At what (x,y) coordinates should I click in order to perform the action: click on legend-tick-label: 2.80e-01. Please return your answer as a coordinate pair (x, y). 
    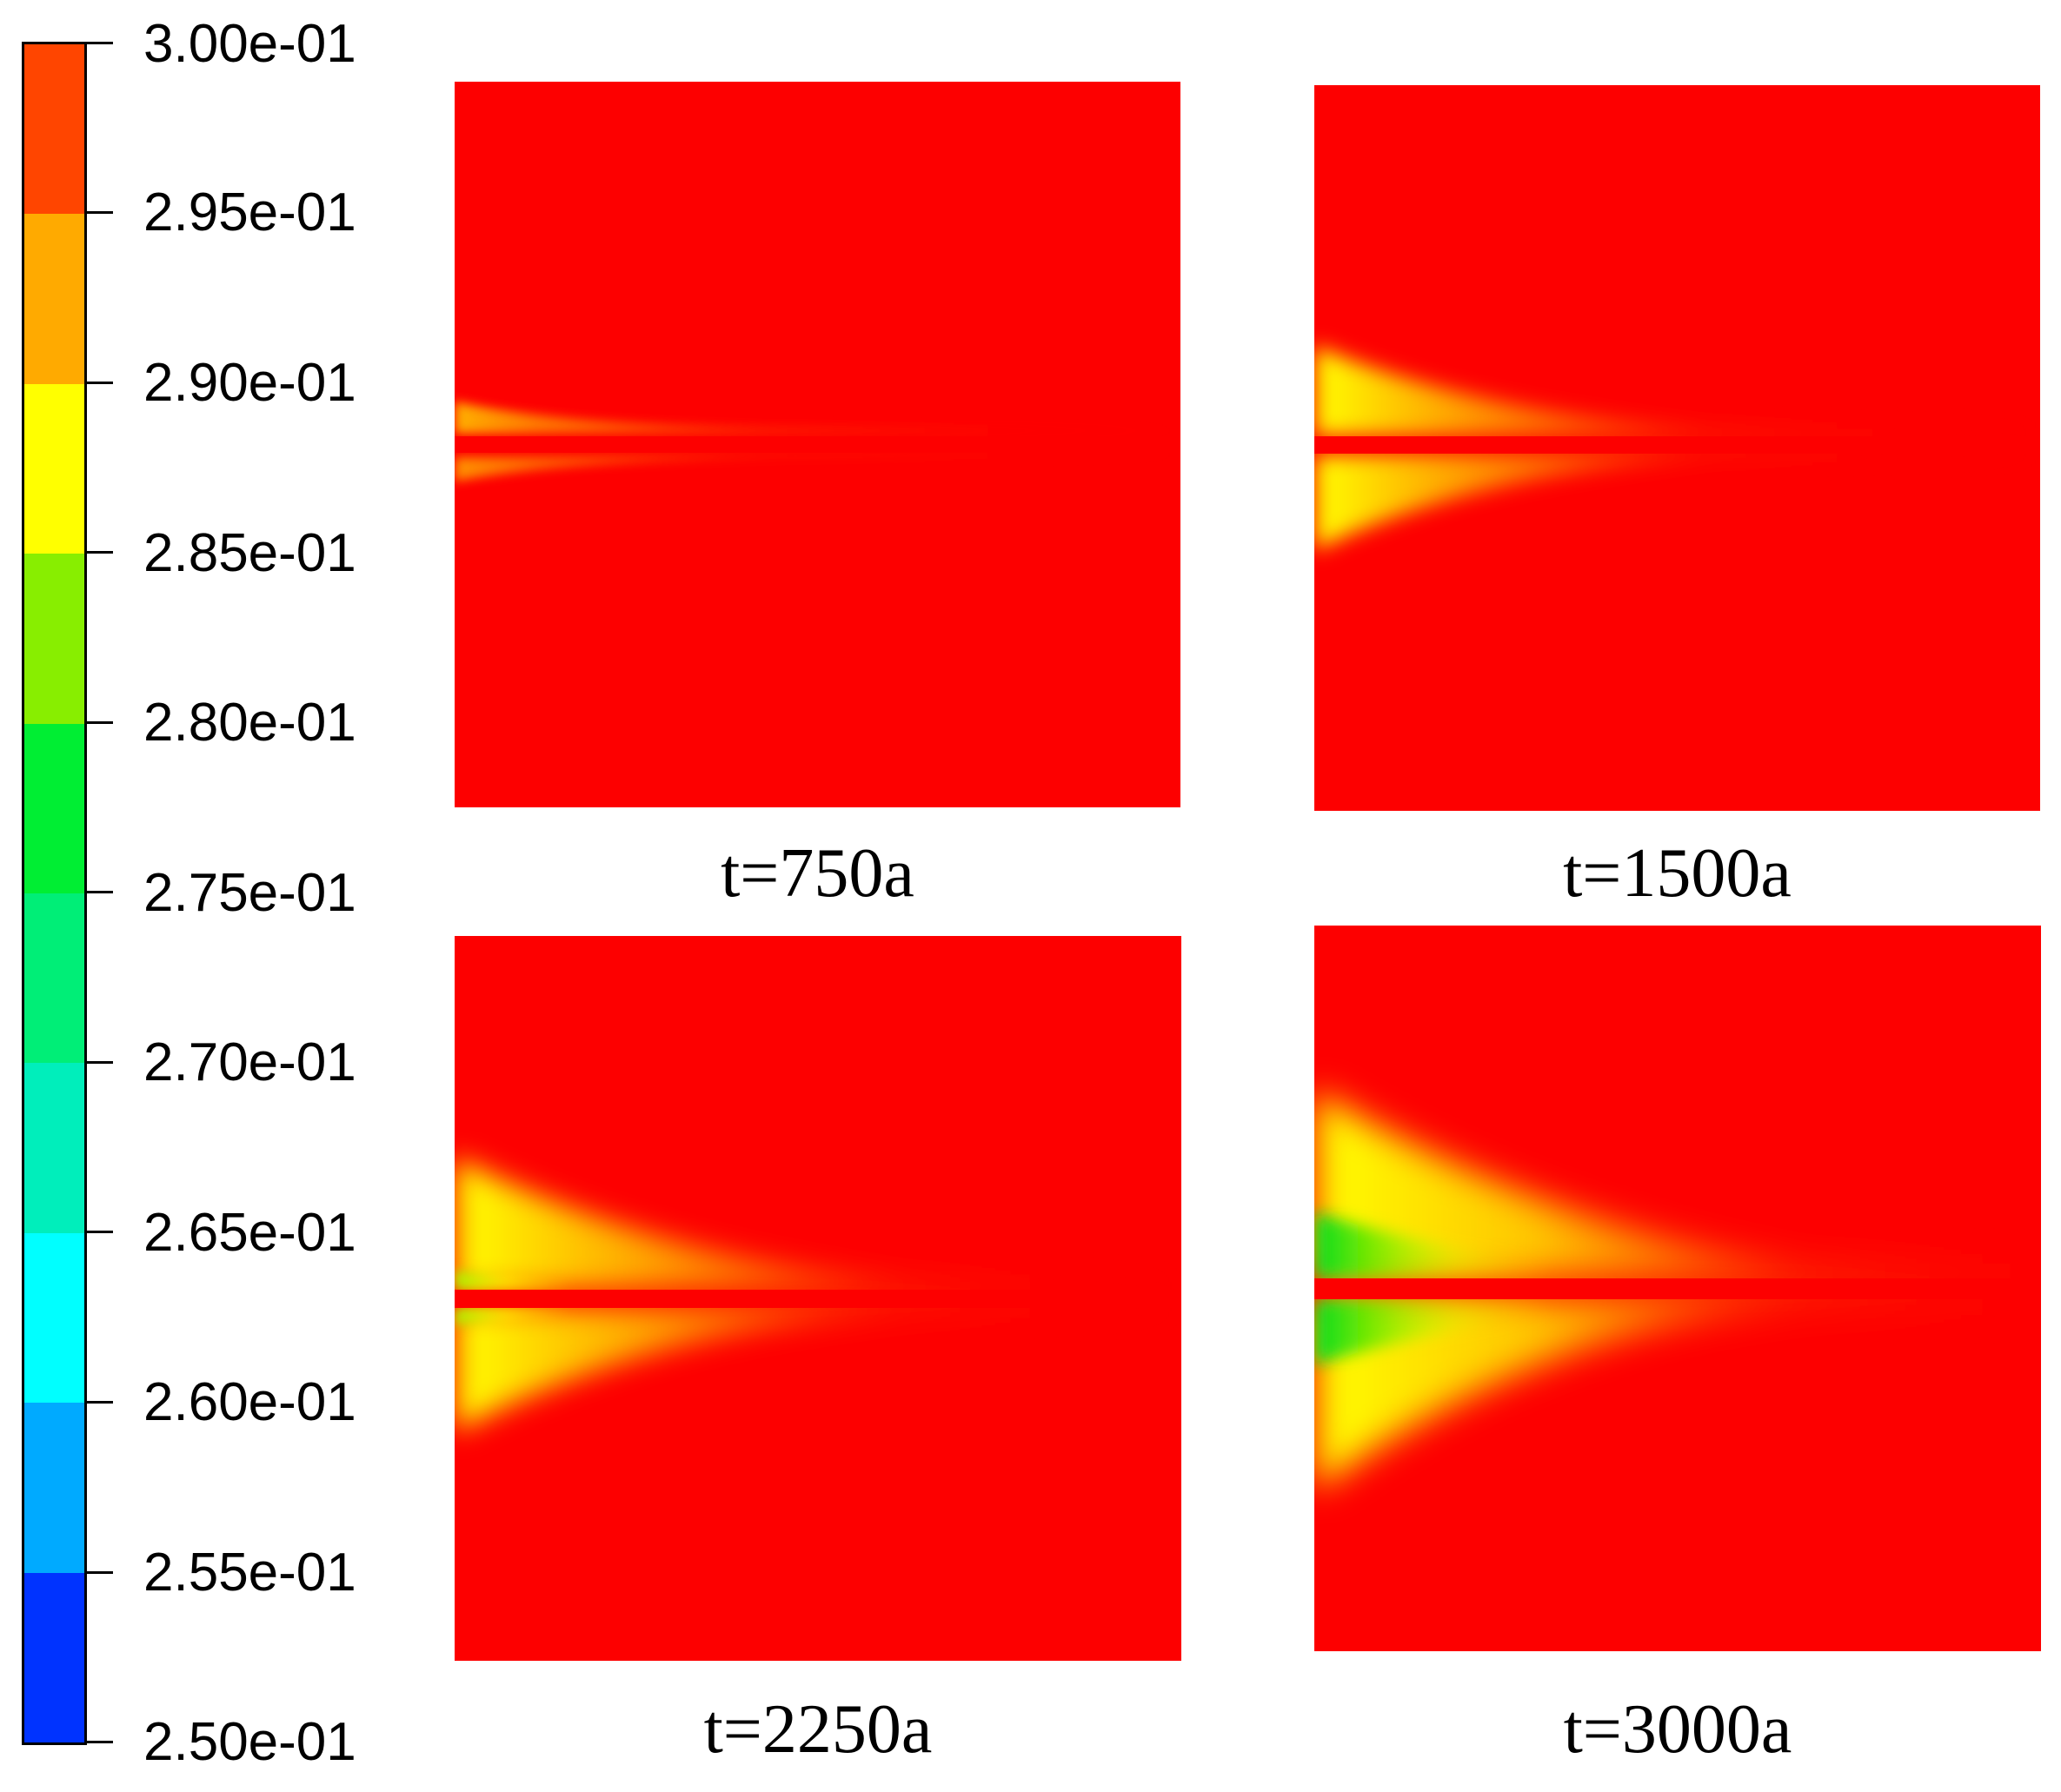
    Looking at the image, I should click on (249, 723).